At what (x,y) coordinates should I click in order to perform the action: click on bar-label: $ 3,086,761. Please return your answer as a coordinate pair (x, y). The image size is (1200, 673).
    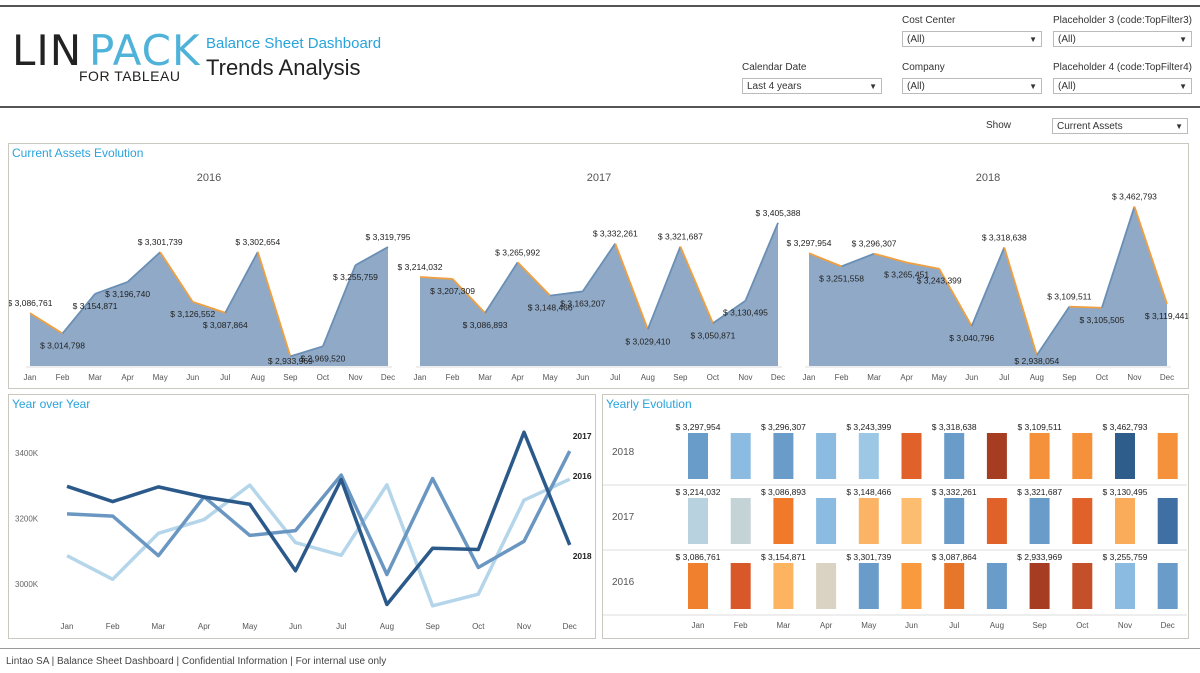
    Looking at the image, I should click on (698, 557).